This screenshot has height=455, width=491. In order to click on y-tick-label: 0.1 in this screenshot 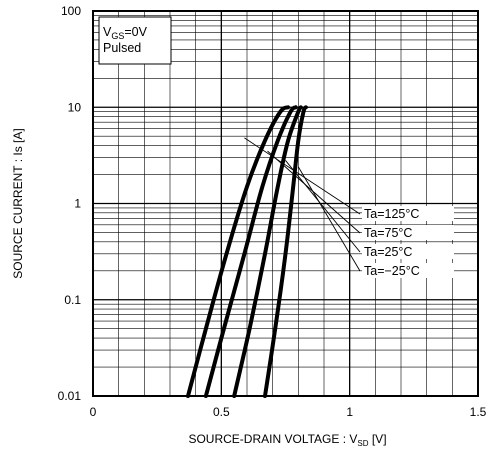, I will do `click(72, 300)`.